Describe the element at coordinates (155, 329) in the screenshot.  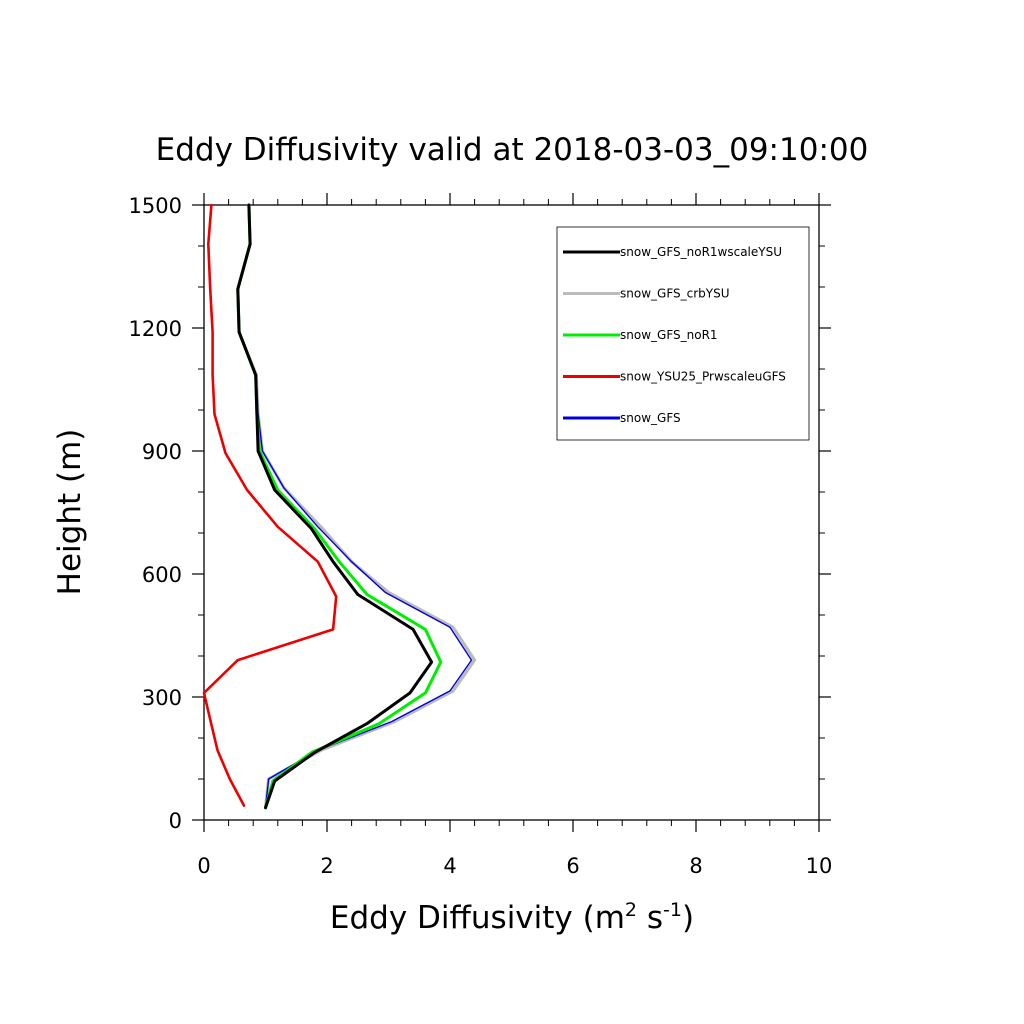
I see `y-tick-label: 1200` at that location.